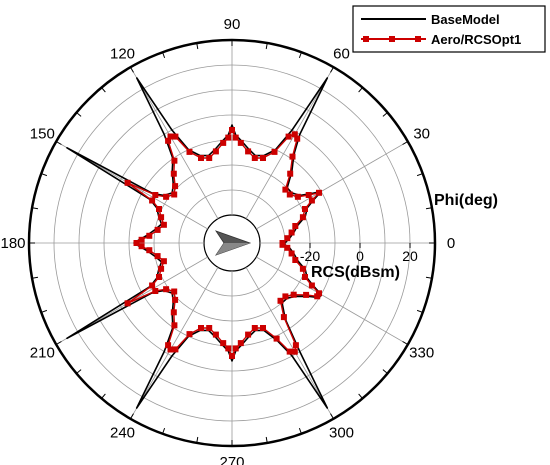 The width and height of the screenshot is (550, 465). I want to click on legend-label-basemodel: BaseModel, so click(465, 19).